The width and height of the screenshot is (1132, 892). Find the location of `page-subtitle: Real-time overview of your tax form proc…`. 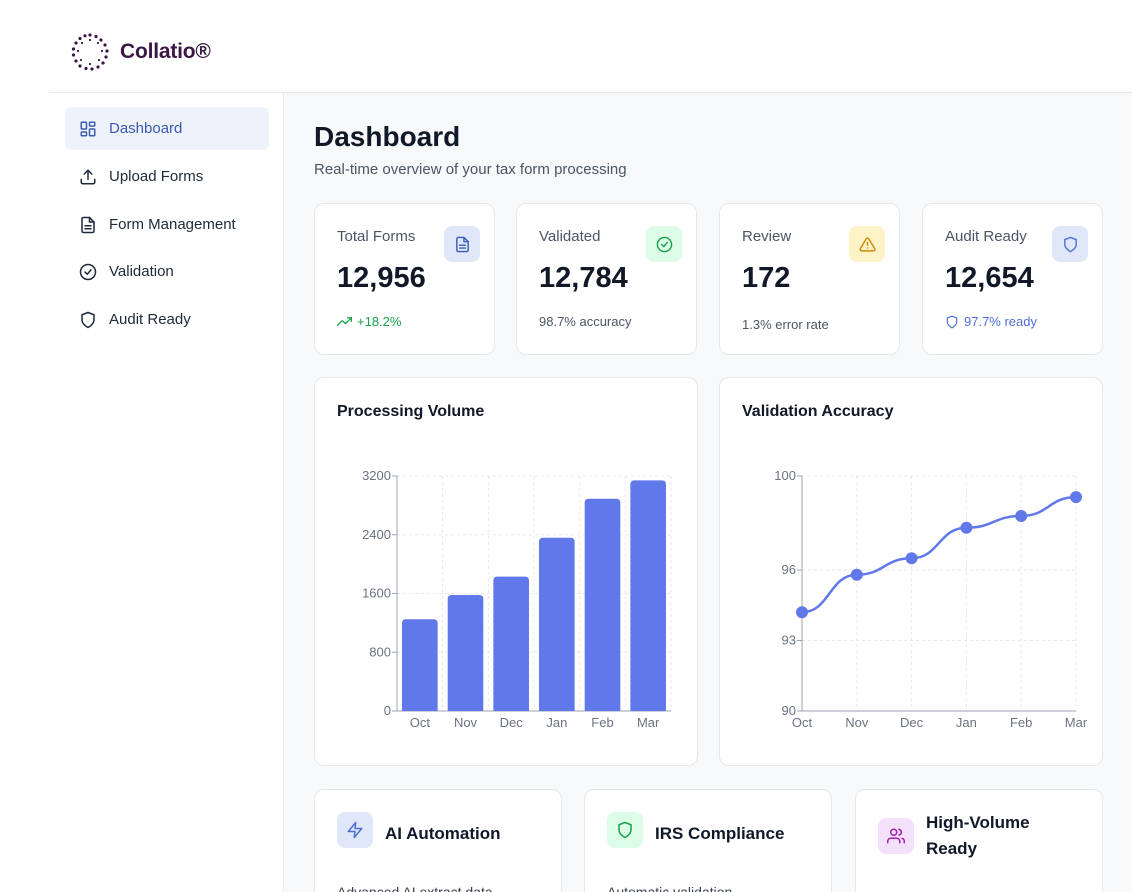

page-subtitle: Real-time overview of your tax form proc… is located at coordinates (470, 169).